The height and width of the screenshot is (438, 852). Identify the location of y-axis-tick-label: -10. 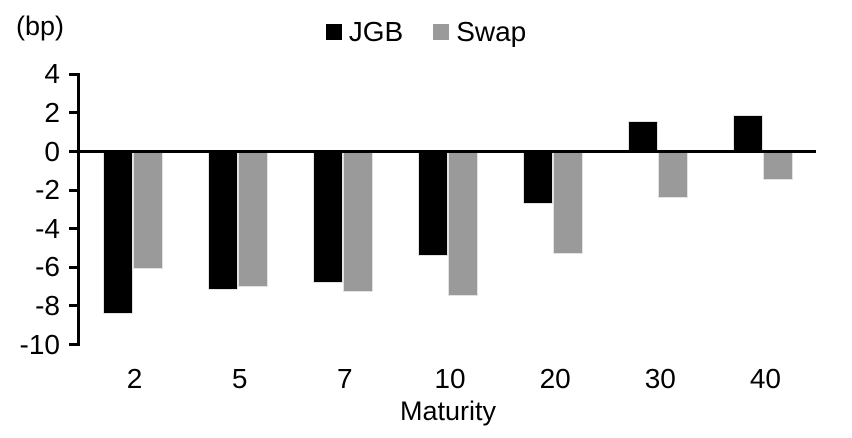
(39, 344).